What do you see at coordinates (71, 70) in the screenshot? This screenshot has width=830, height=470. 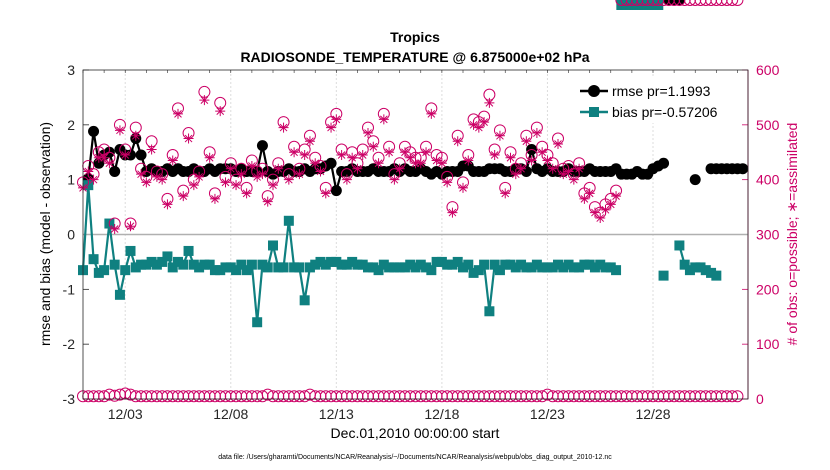 I see `y-left-tick-label: 3` at bounding box center [71, 70].